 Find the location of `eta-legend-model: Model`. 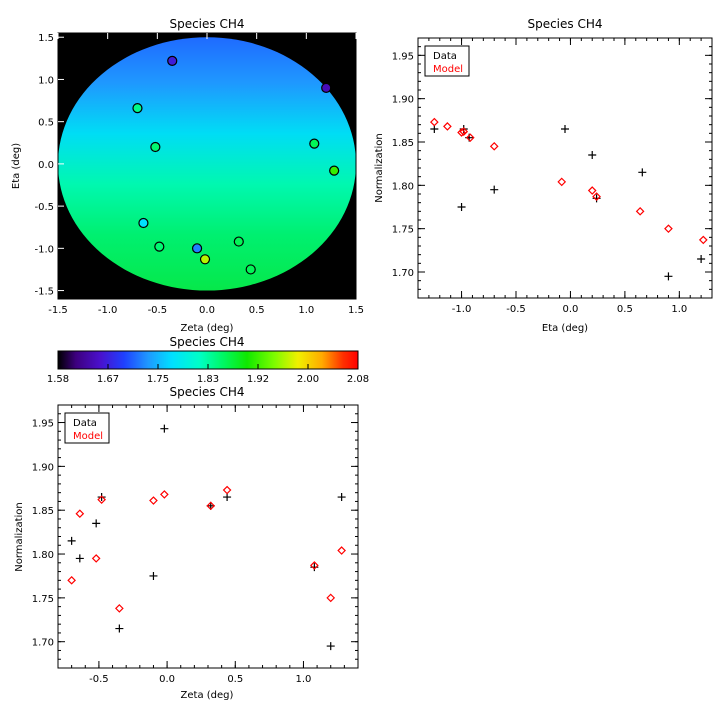

eta-legend-model: Model is located at coordinates (448, 69).